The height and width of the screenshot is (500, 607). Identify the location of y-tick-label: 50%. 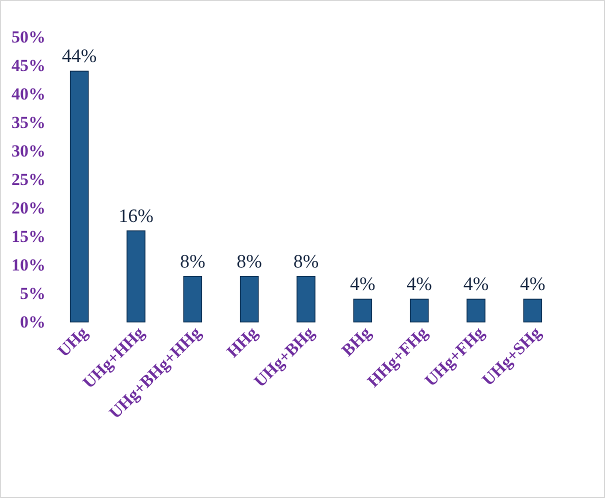
(29, 37).